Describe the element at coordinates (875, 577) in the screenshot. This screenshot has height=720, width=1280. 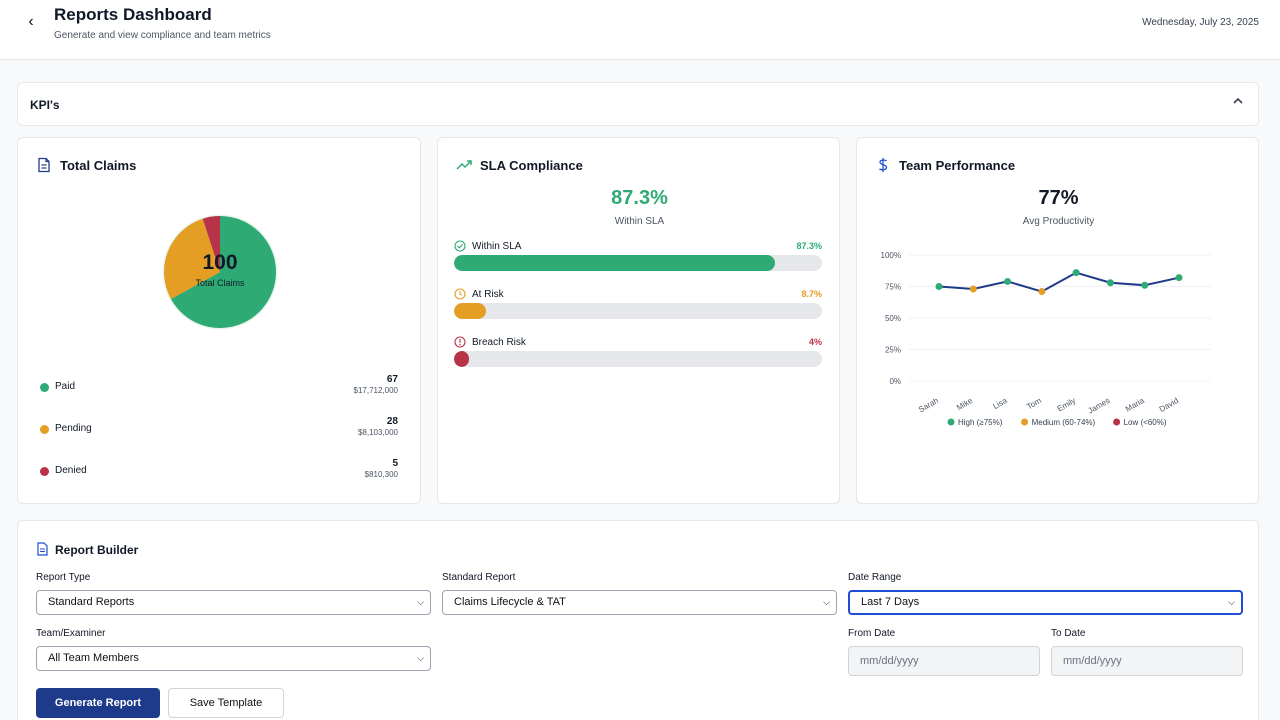
I see `date-range-label: Date Range` at that location.